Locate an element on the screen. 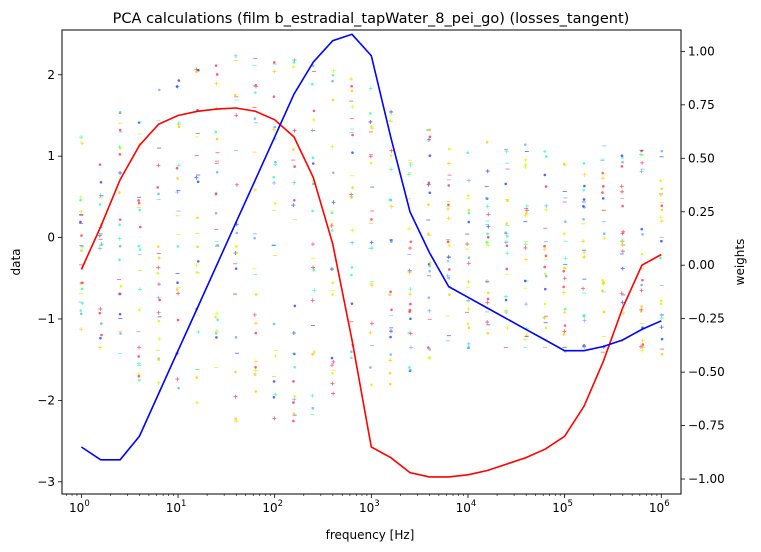 The width and height of the screenshot is (761, 552). y-left-tick-label-1: −2 is located at coordinates (46, 400).